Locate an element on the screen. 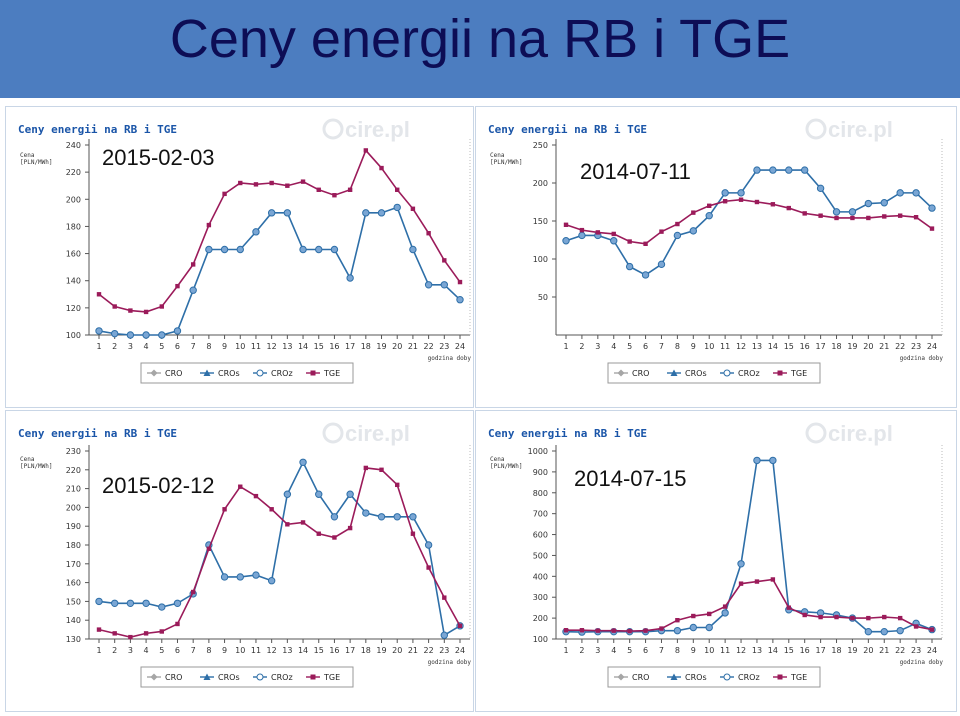 This screenshot has height=716, width=960. legend-label-tge: TGE is located at coordinates (331, 677).